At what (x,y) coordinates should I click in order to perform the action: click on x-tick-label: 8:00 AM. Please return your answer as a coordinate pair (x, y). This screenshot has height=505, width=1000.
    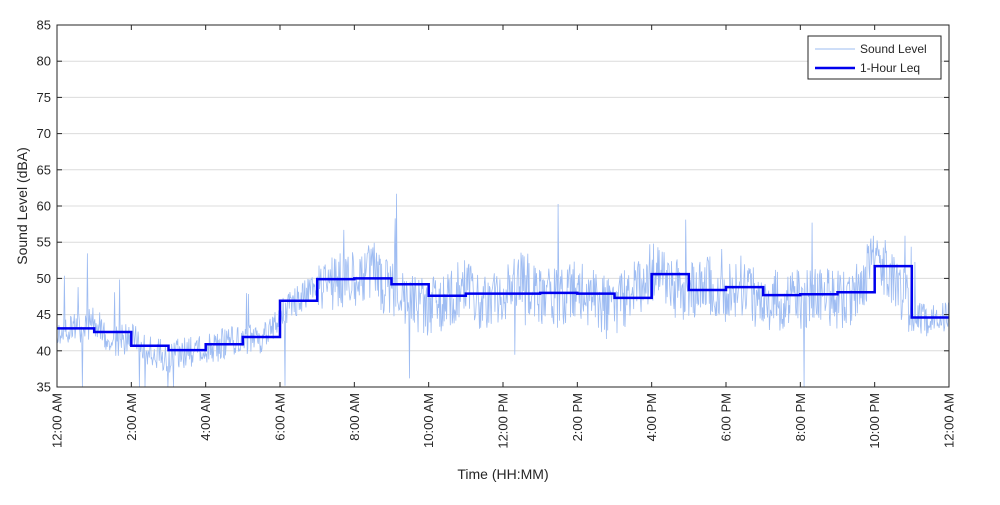
    Looking at the image, I should click on (354, 417).